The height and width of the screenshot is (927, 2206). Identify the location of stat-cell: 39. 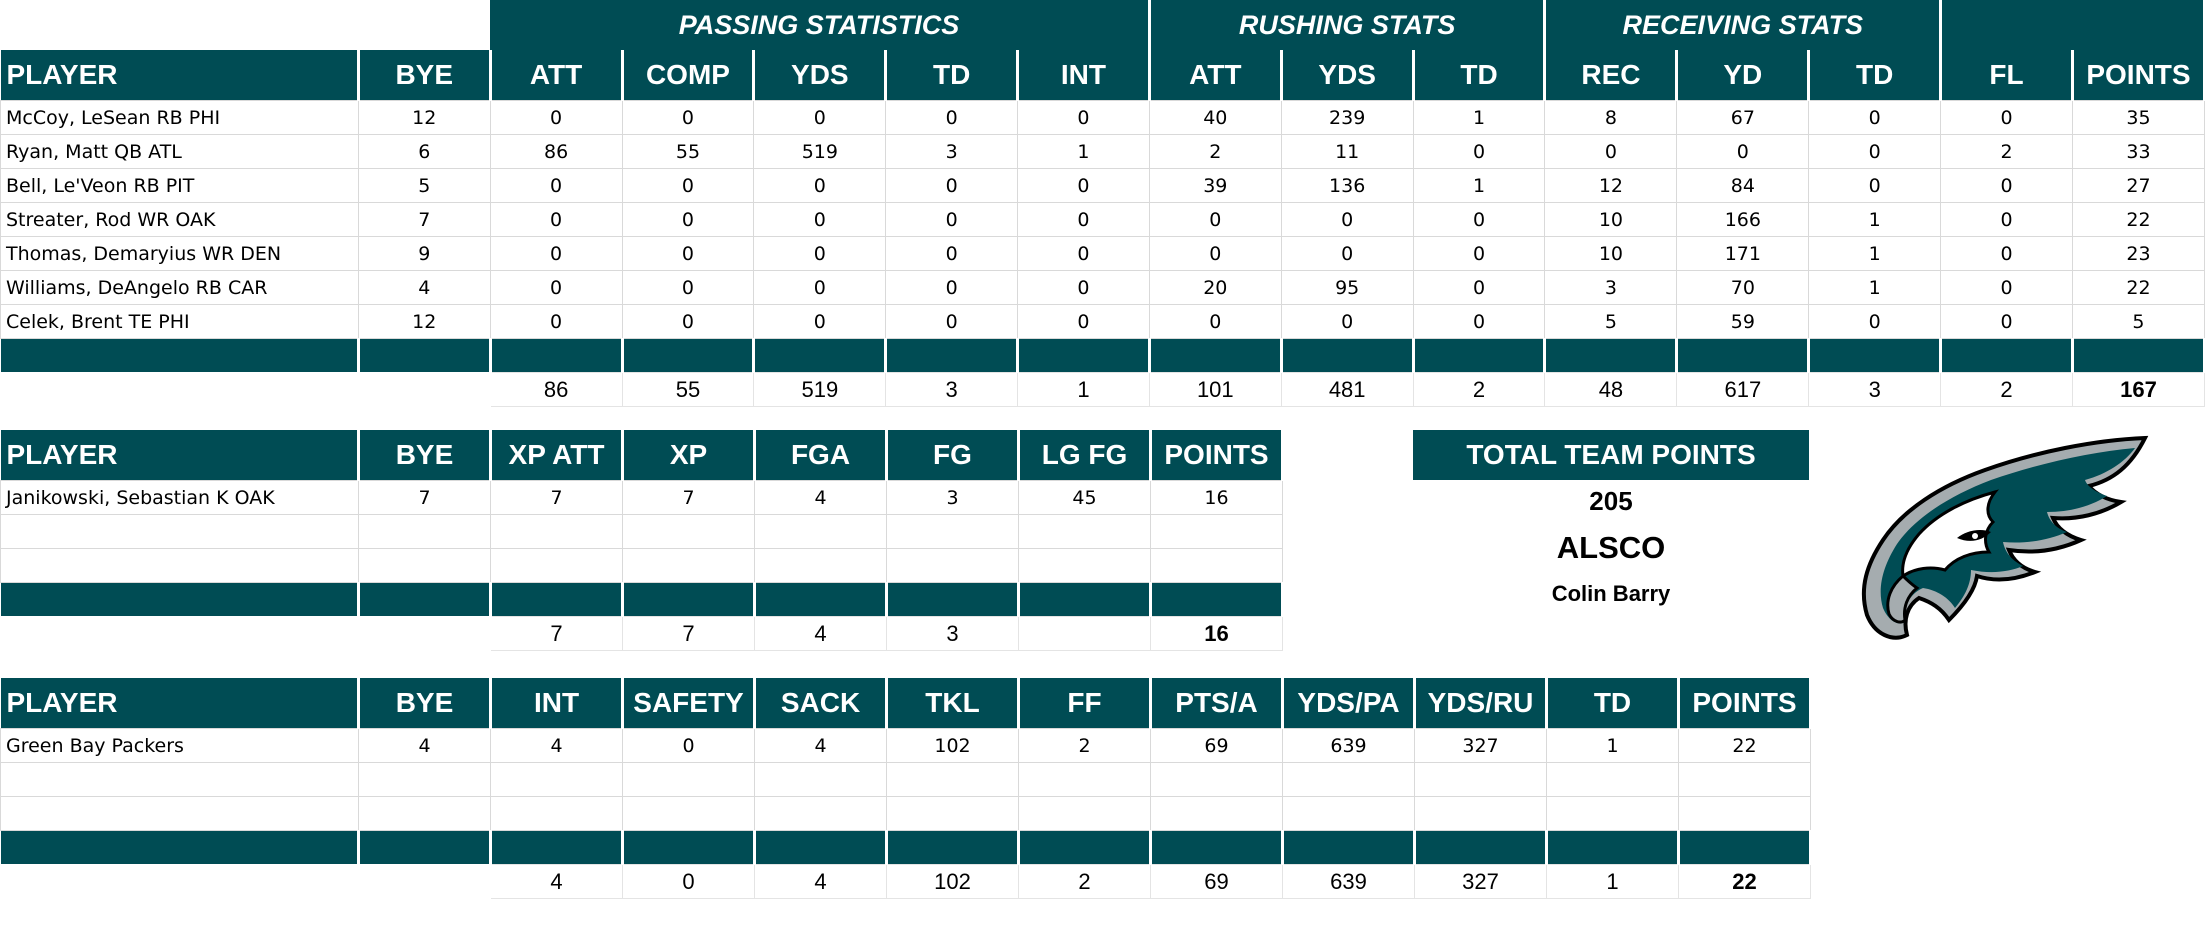
(1215, 185).